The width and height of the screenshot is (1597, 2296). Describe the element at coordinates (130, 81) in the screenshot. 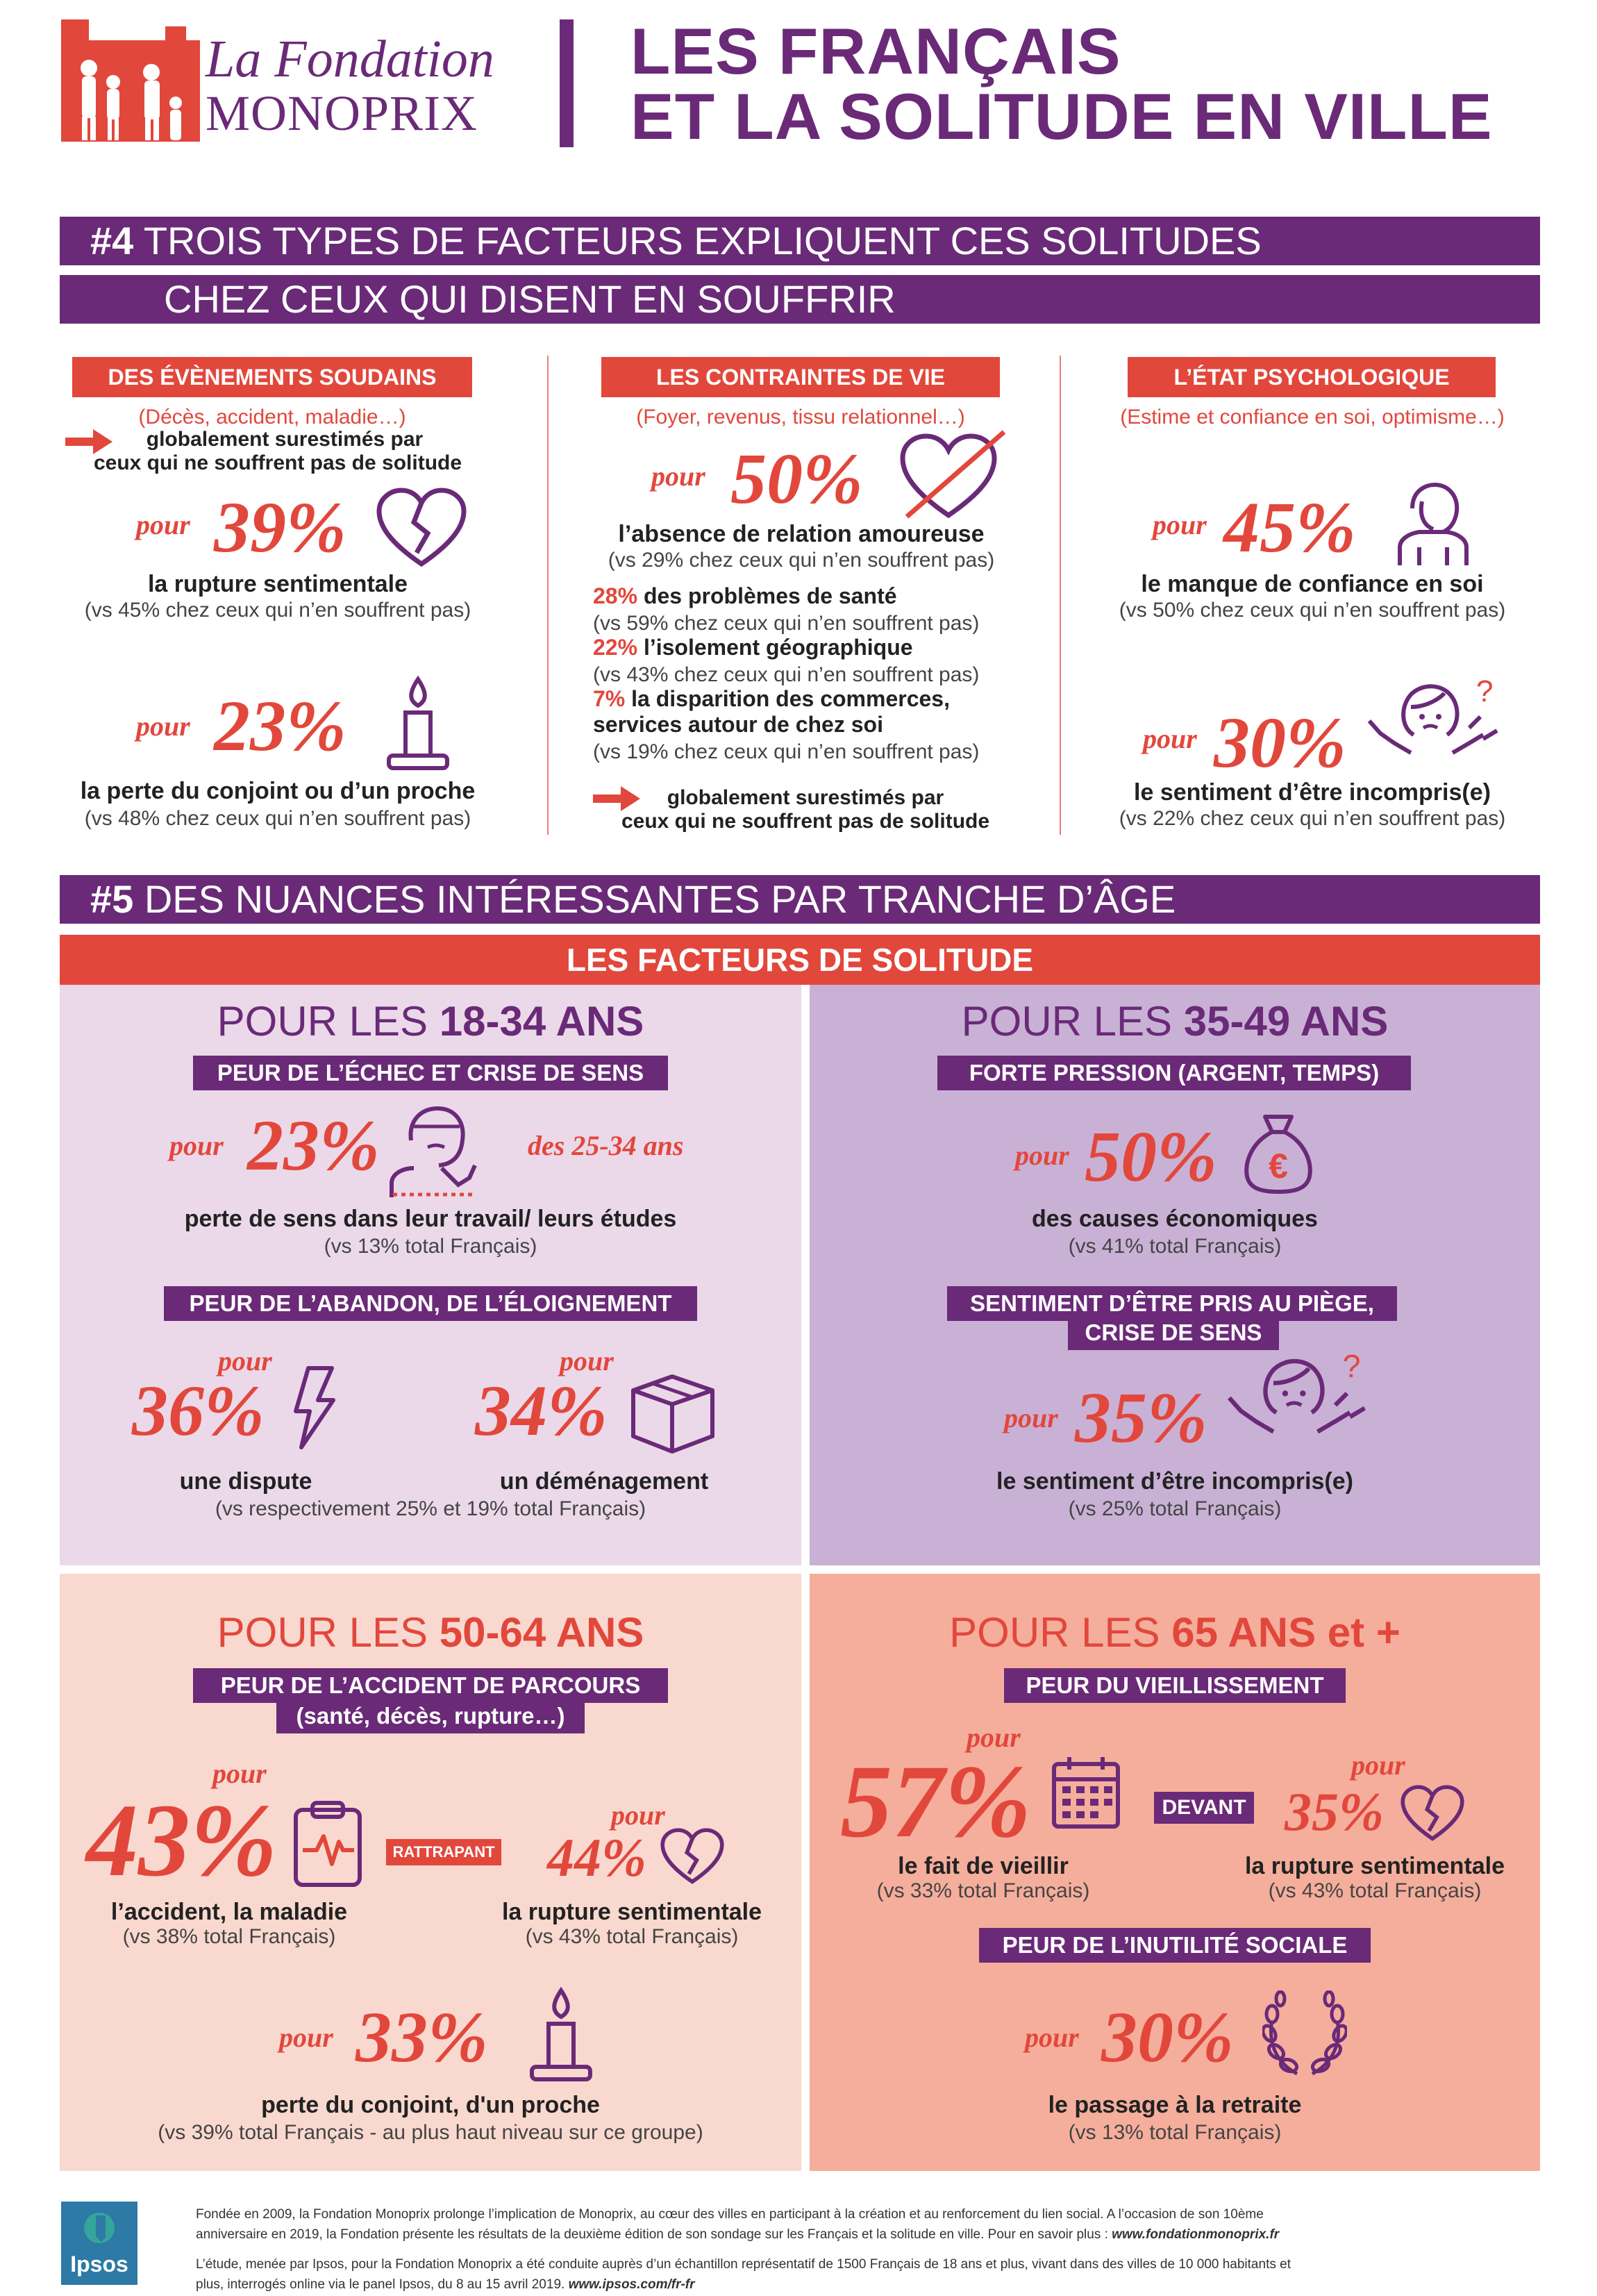

I see `fondation-logo` at that location.